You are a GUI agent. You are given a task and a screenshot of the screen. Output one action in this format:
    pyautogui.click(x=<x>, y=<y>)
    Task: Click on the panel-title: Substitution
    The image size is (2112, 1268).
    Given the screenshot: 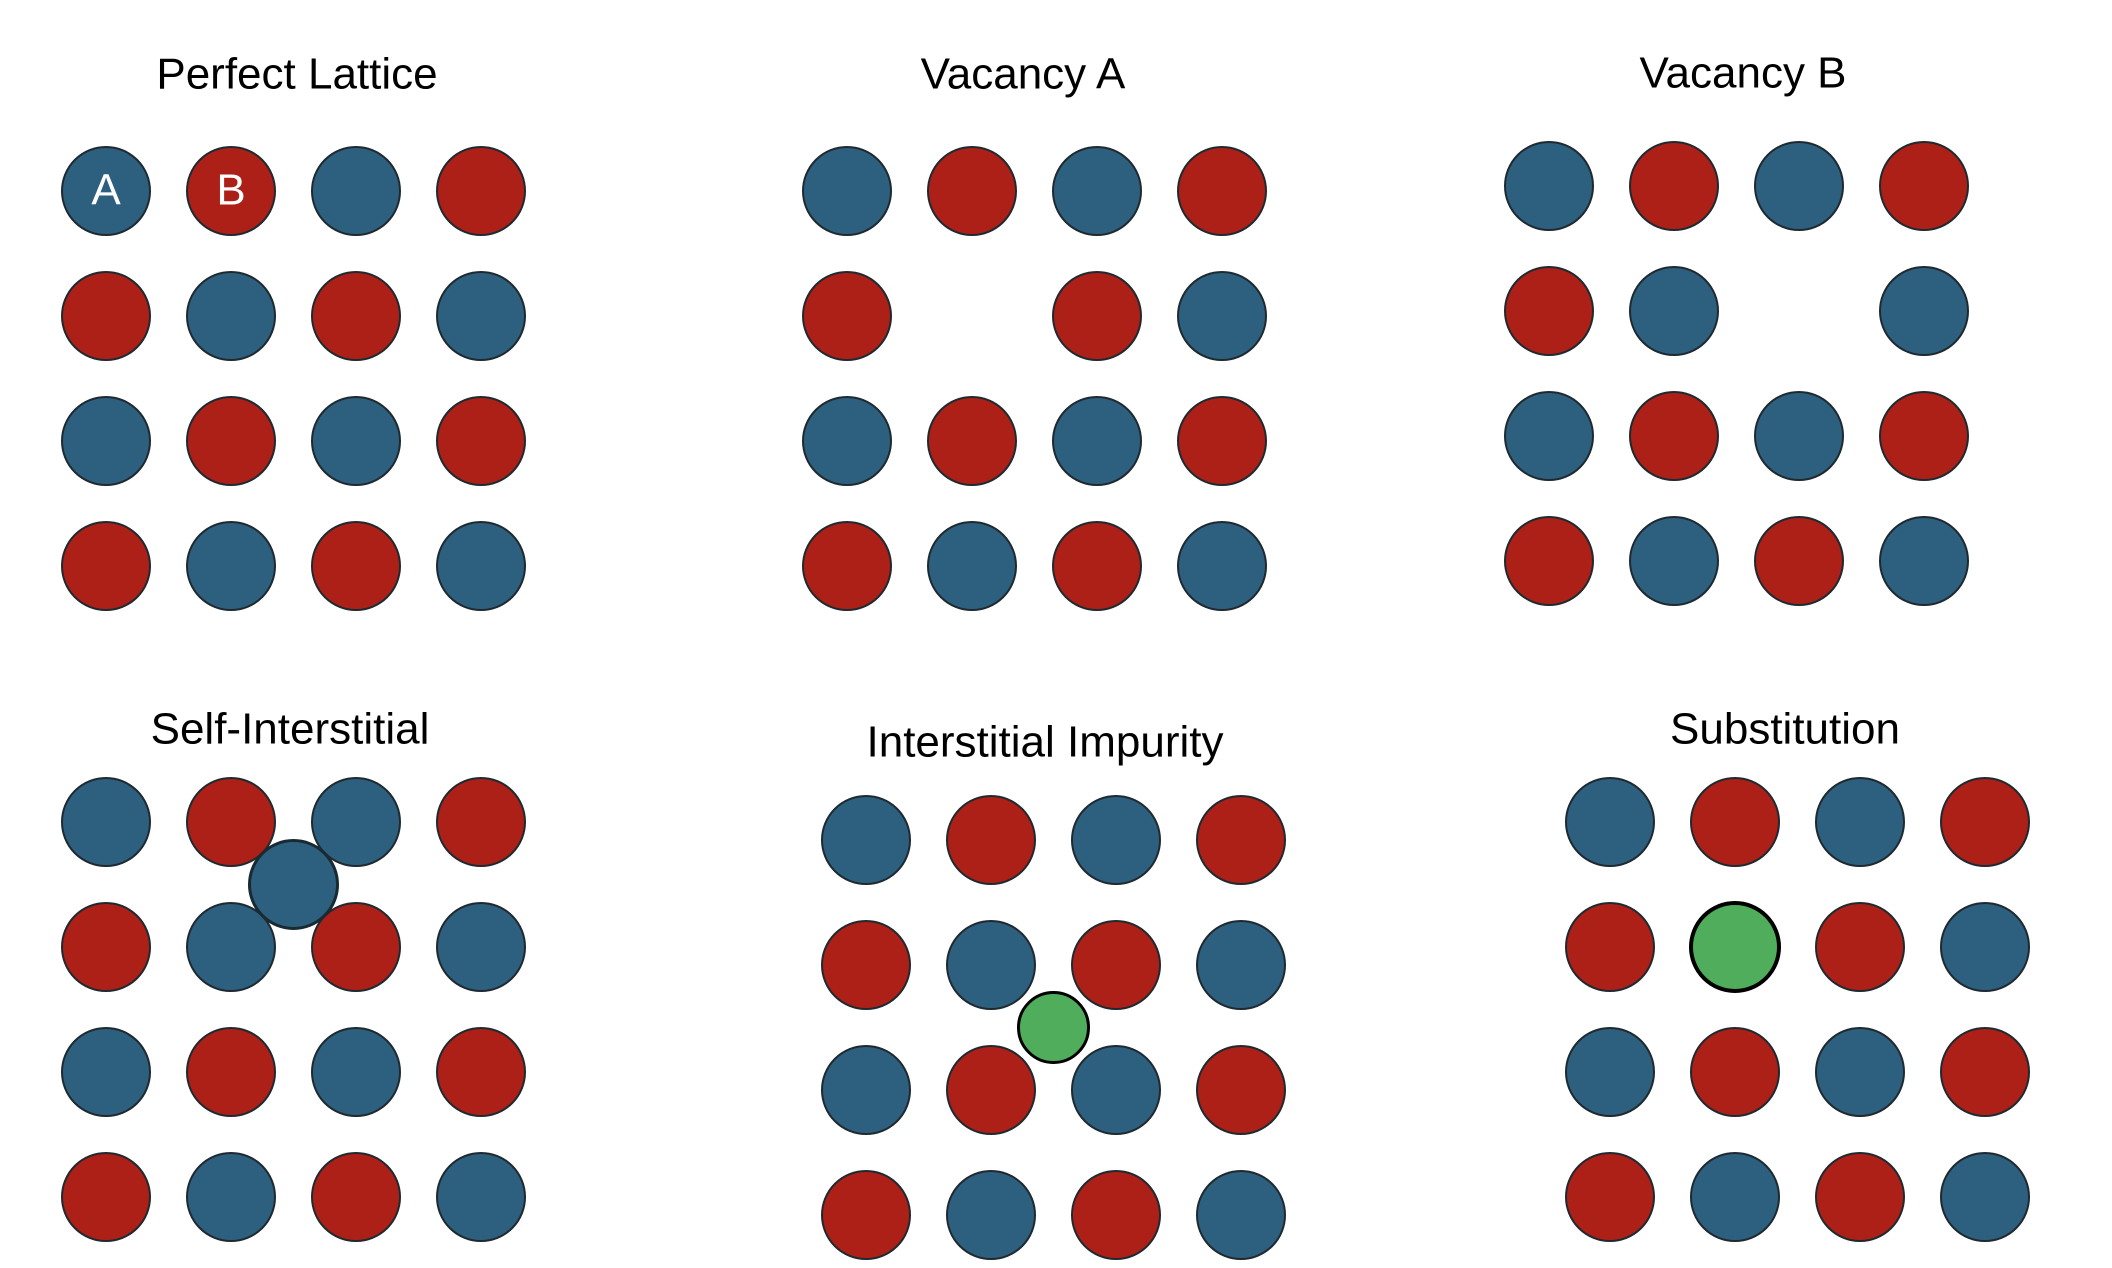 What is the action you would take?
    pyautogui.click(x=1785, y=729)
    